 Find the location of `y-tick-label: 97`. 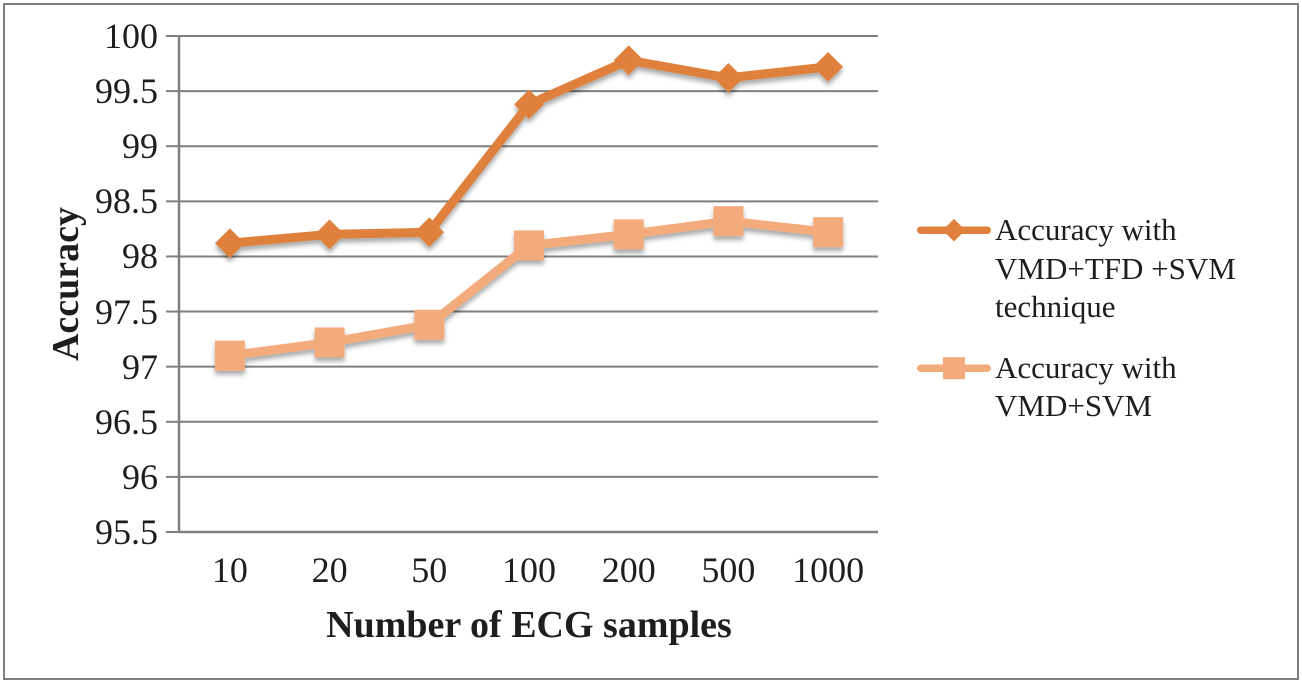

y-tick-label: 97 is located at coordinates (140, 366).